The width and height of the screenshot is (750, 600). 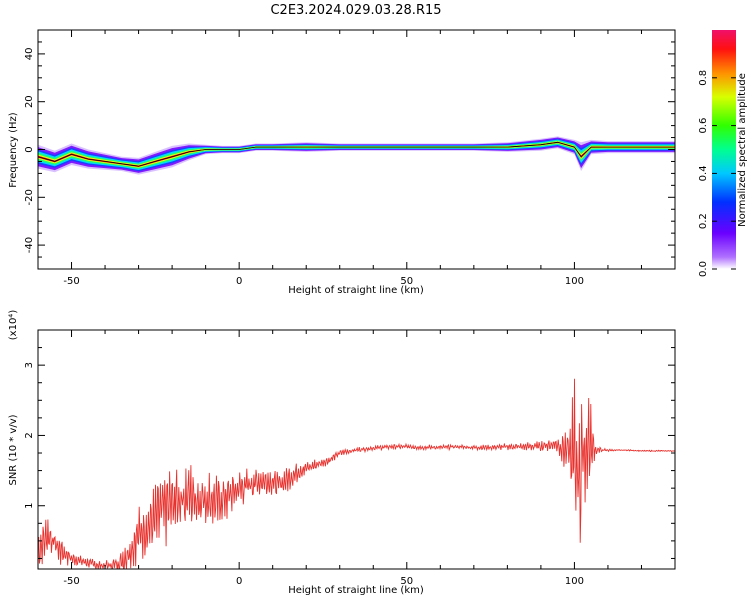 I want to click on spectrogram-ridge-line, so click(x=356, y=154).